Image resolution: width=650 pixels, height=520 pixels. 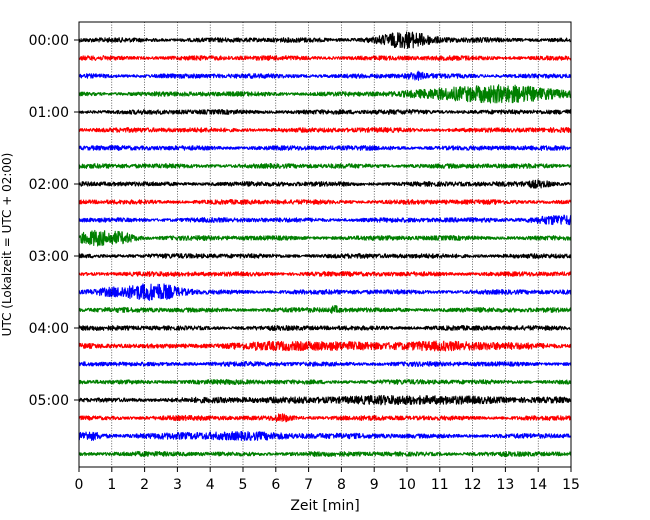 What do you see at coordinates (7, 245) in the screenshot?
I see `y-axis-label: UTC (Lokalzeit = UTC + 02:00)` at bounding box center [7, 245].